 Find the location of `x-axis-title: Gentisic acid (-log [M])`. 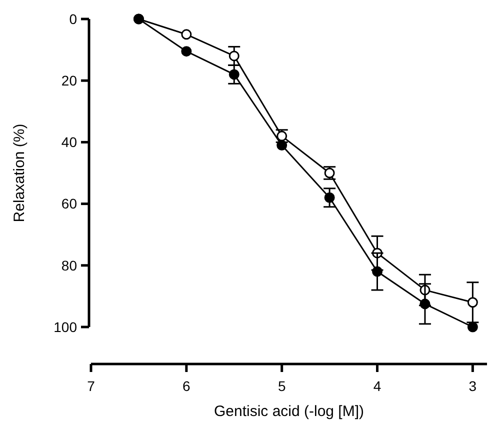

x-axis-title: Gentisic acid (-log [M]) is located at coordinates (289, 411).